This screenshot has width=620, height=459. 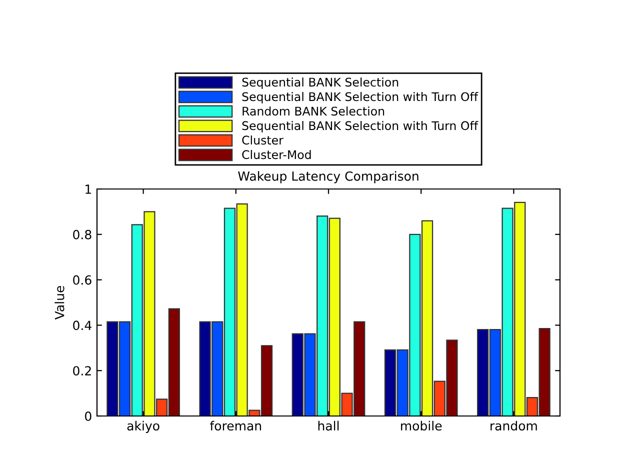 What do you see at coordinates (328, 425) in the screenshot?
I see `x-tick-label: hall` at bounding box center [328, 425].